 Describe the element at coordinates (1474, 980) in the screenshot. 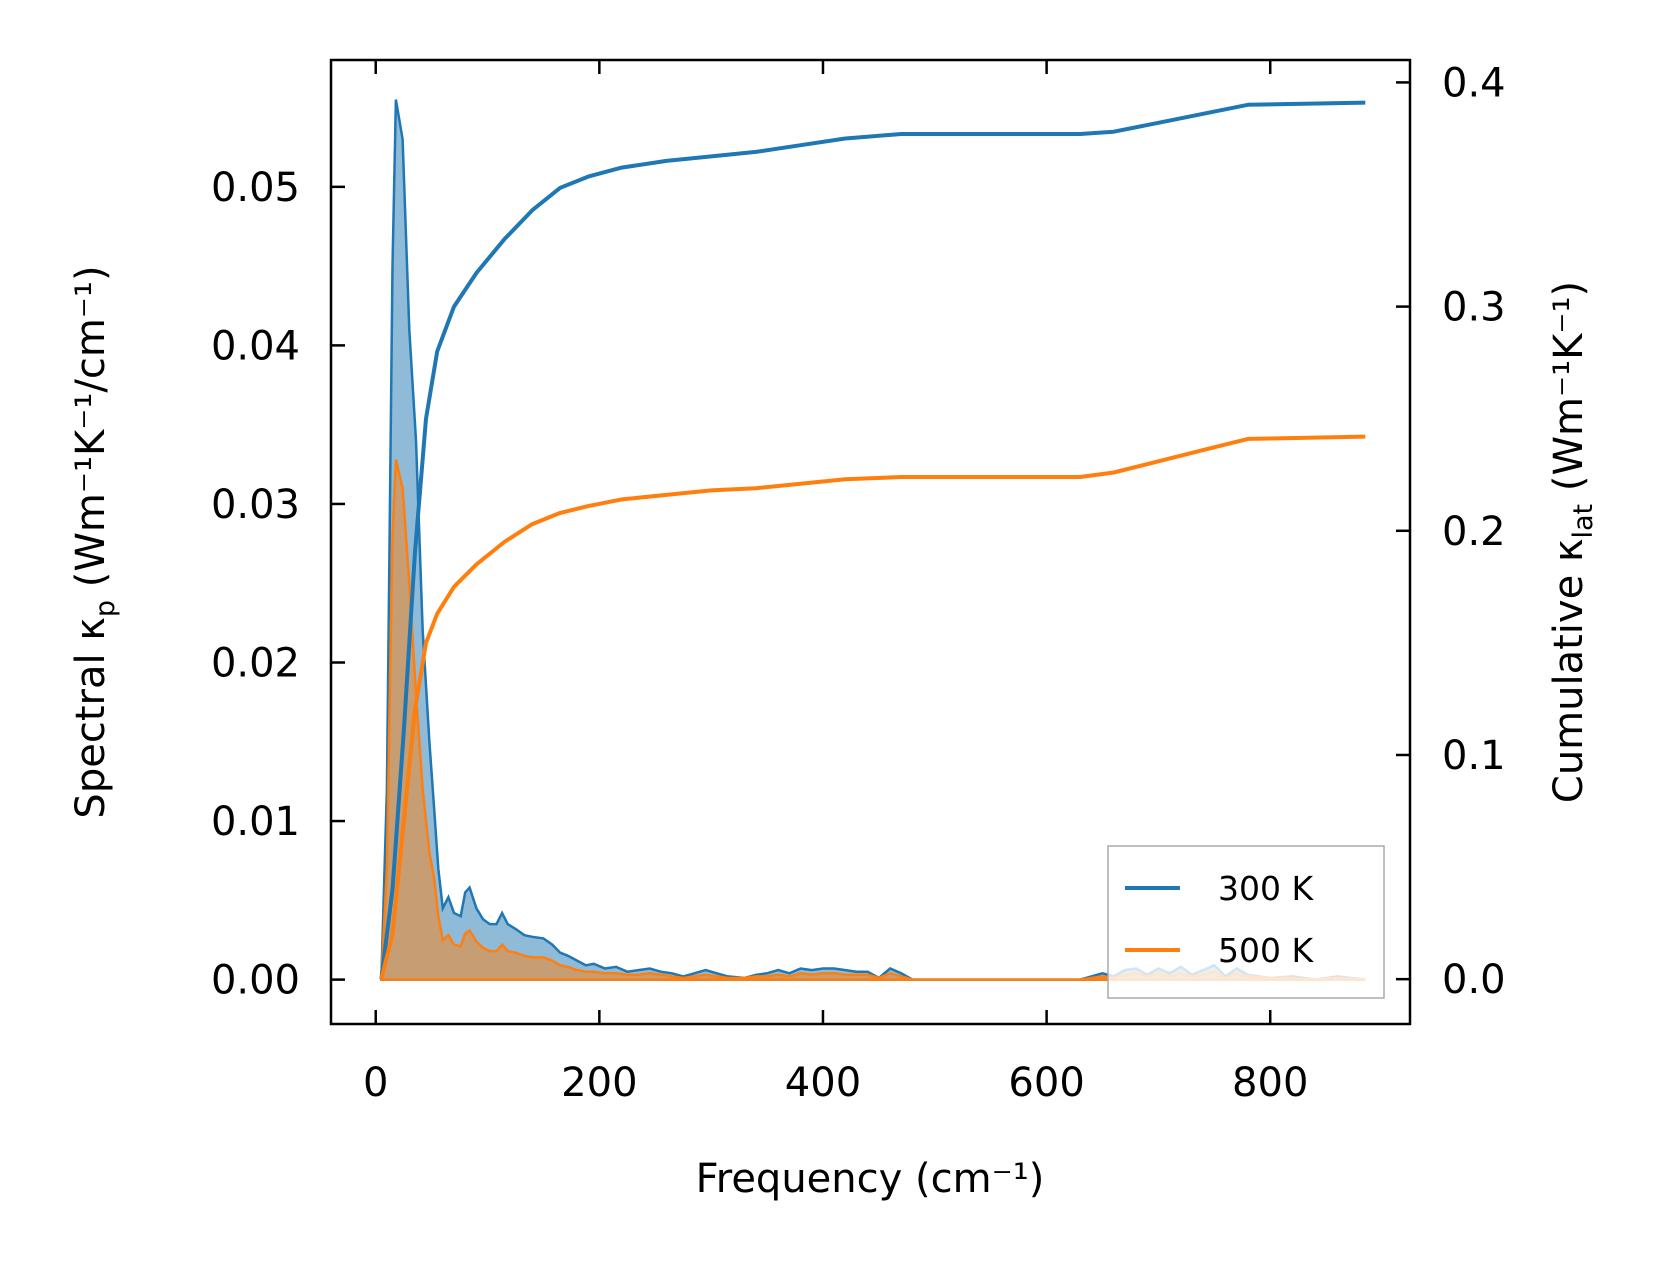

I see `y-right-tick-label: 0.0` at that location.